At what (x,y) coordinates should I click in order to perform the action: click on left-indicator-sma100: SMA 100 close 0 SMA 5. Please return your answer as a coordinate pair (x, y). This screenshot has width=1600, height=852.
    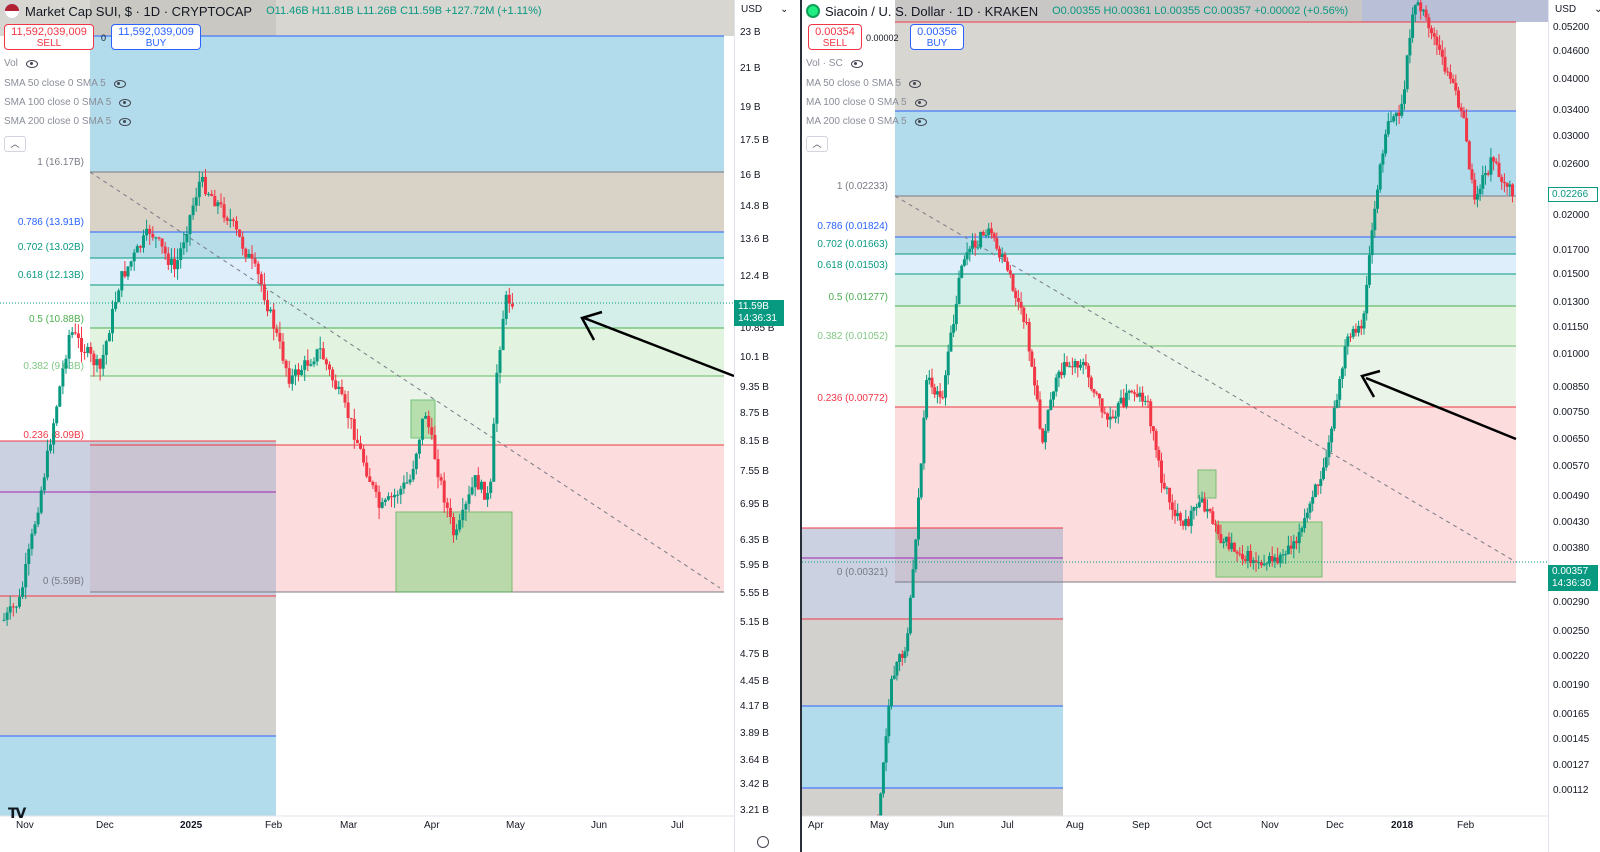
    Looking at the image, I should click on (68, 102).